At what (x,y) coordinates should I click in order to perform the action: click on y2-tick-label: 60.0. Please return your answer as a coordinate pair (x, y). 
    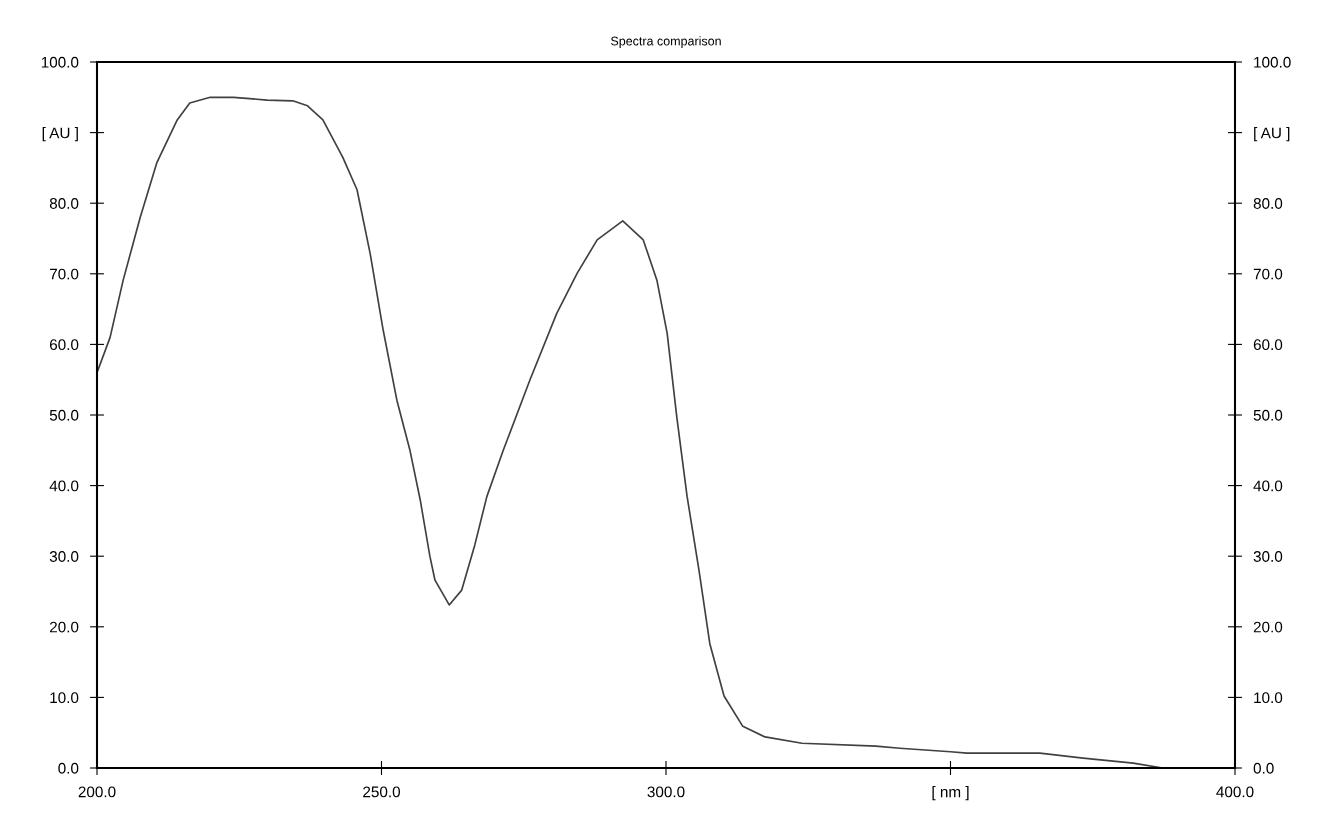
    Looking at the image, I should click on (1268, 345).